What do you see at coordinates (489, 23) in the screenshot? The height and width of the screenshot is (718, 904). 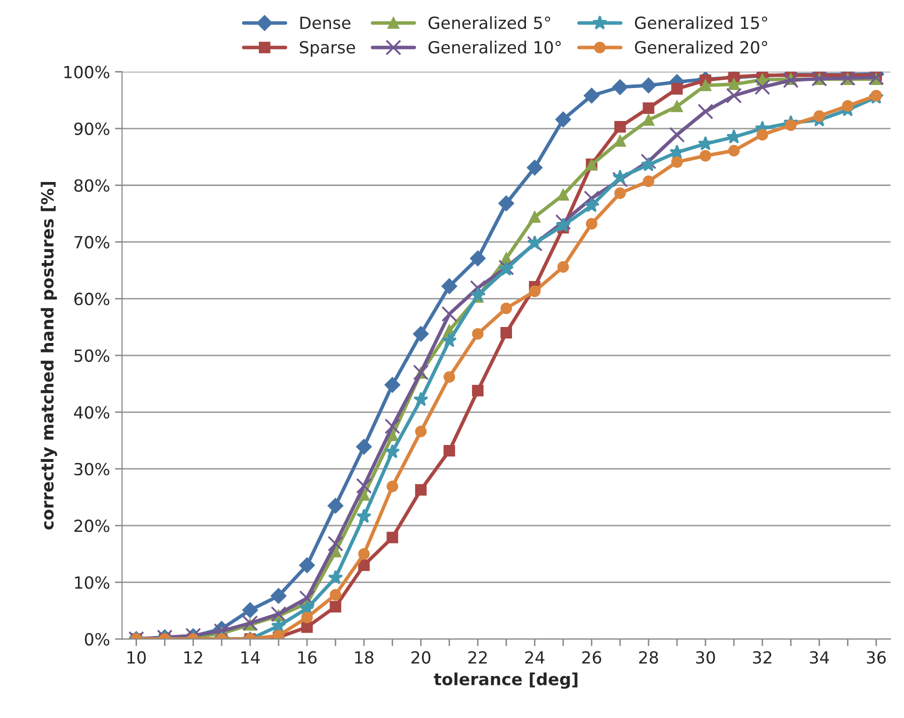 I see `legend-label: Generalized 5°` at bounding box center [489, 23].